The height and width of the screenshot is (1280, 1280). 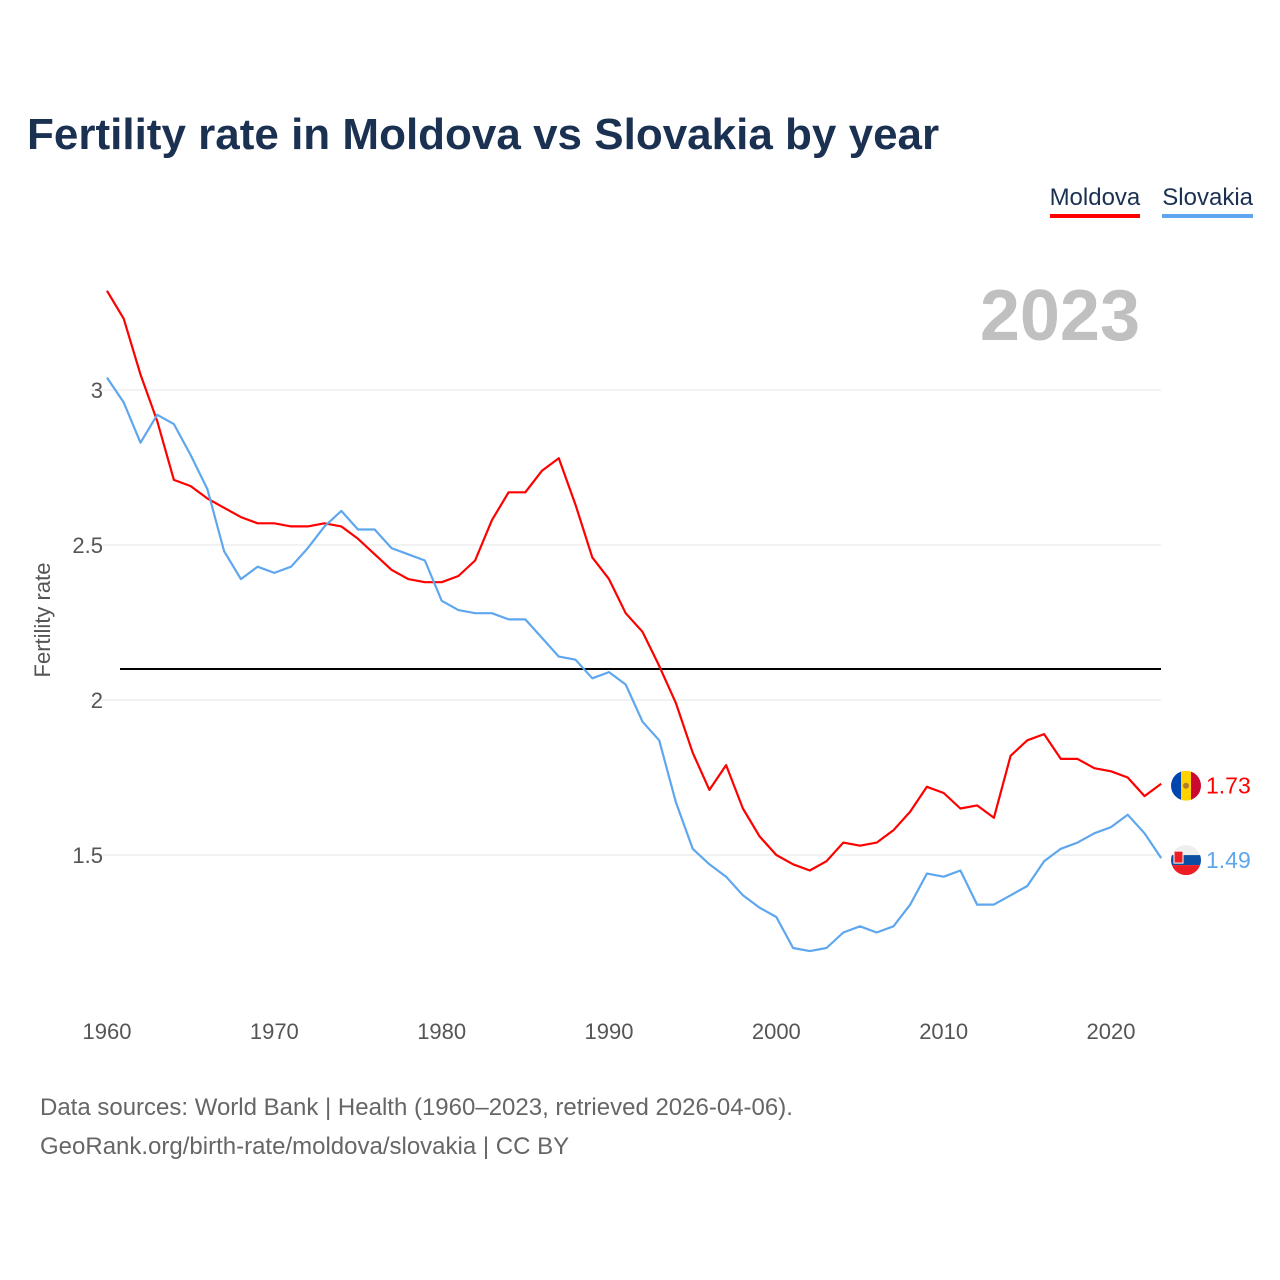 What do you see at coordinates (1095, 201) in the screenshot?
I see `legend-moldova: Moldova` at bounding box center [1095, 201].